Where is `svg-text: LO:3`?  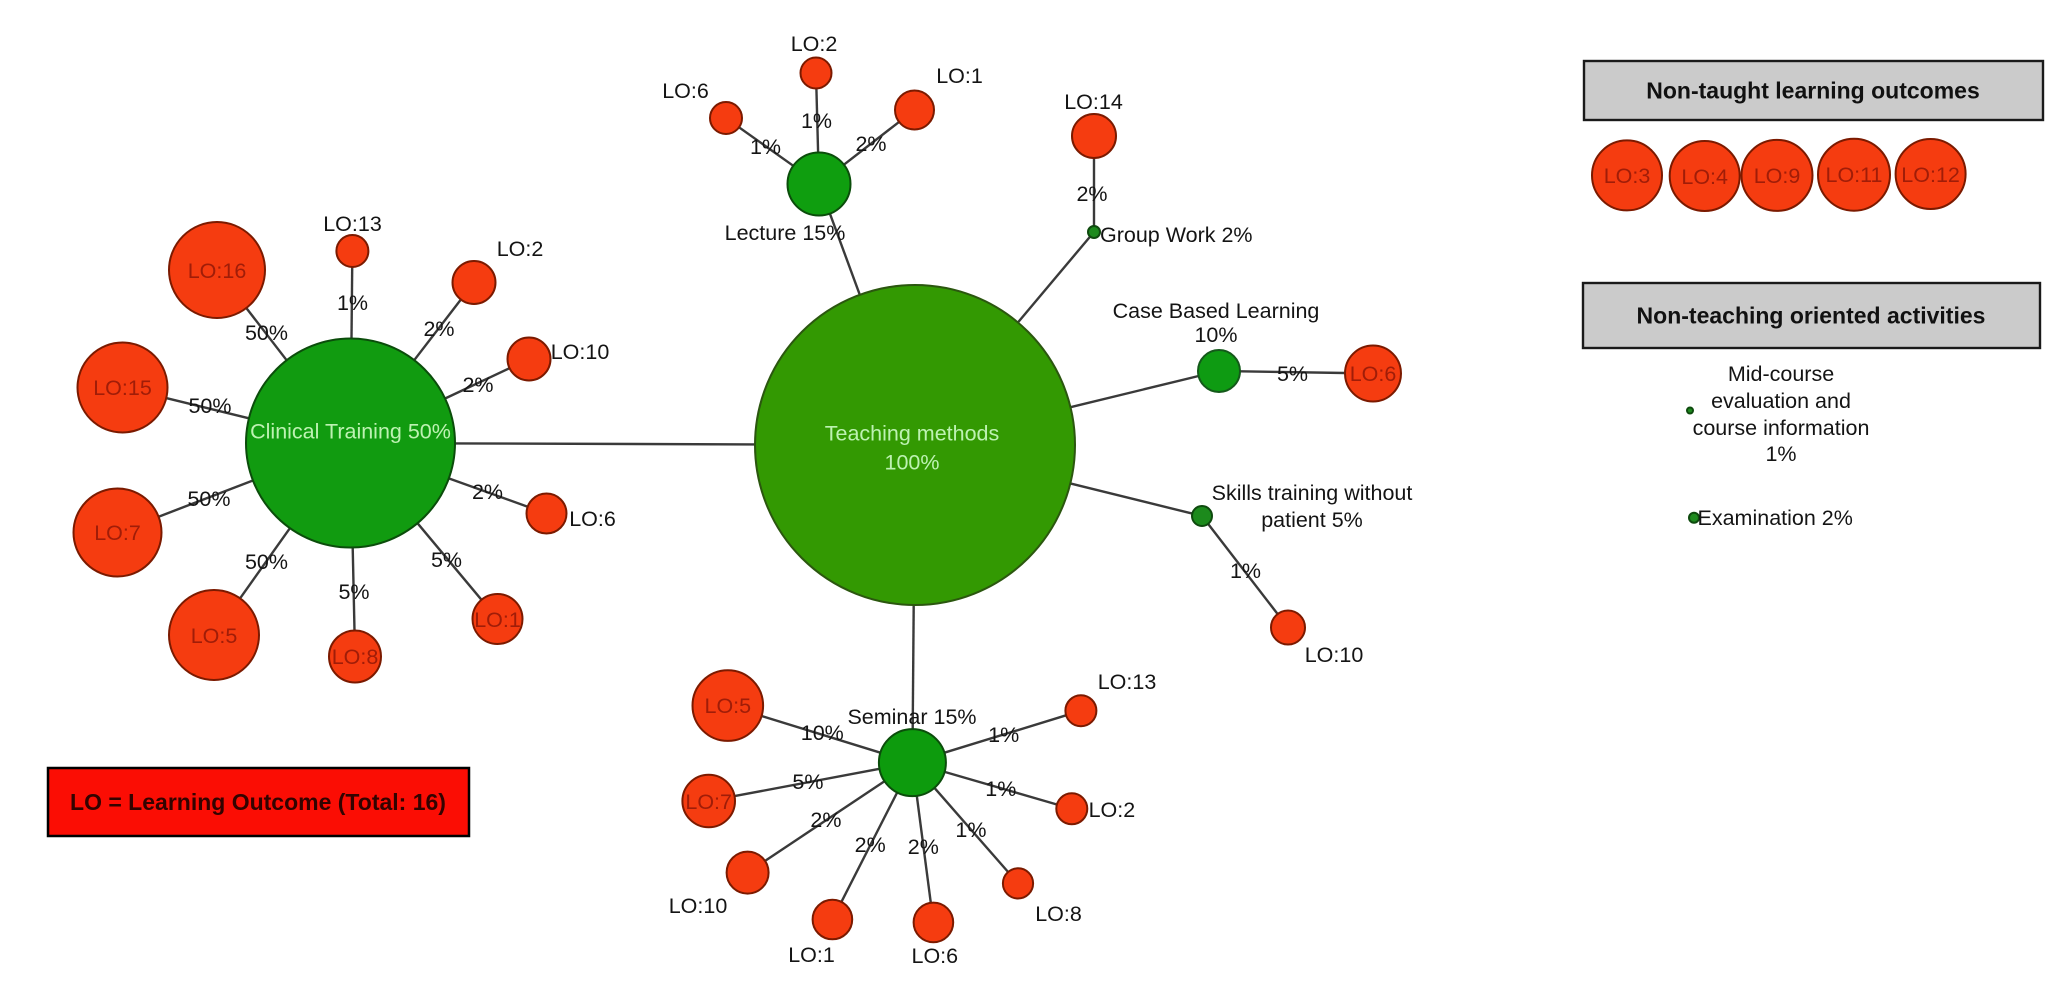
svg-text: LO:3 is located at coordinates (1627, 176).